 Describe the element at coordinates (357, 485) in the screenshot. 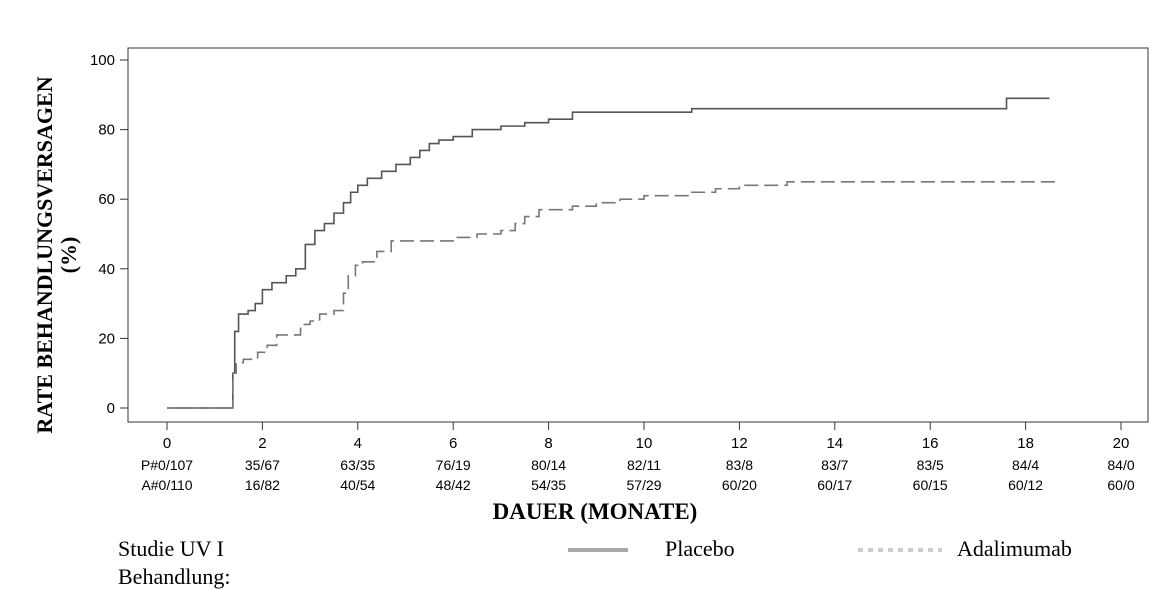

I see `risk-cell: 40/54` at that location.